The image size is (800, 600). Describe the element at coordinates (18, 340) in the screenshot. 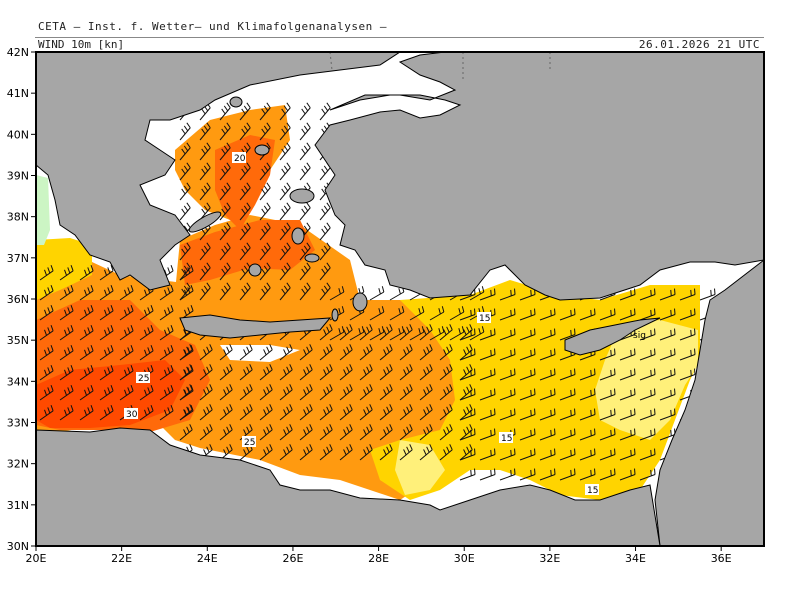

I see `y-tick-label: 35N` at that location.